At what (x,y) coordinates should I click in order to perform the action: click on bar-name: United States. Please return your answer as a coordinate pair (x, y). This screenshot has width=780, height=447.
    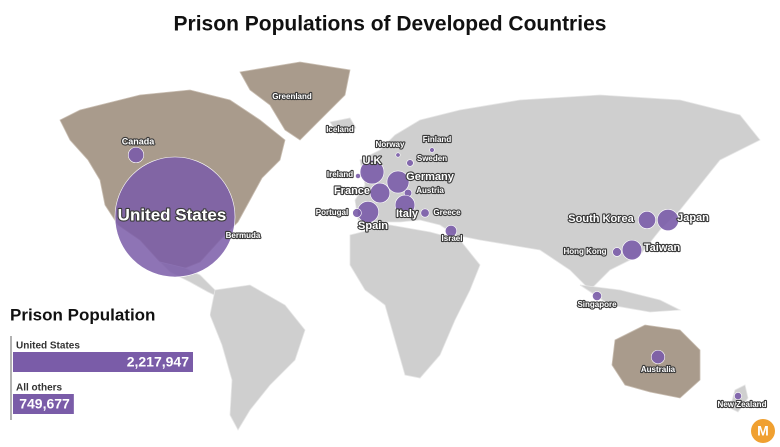
    Looking at the image, I should click on (48, 346).